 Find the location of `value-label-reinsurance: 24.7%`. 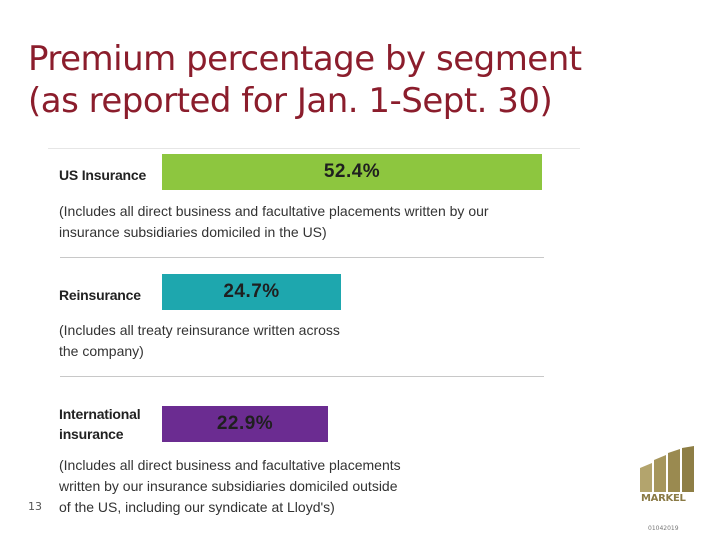

value-label-reinsurance: 24.7% is located at coordinates (251, 291).